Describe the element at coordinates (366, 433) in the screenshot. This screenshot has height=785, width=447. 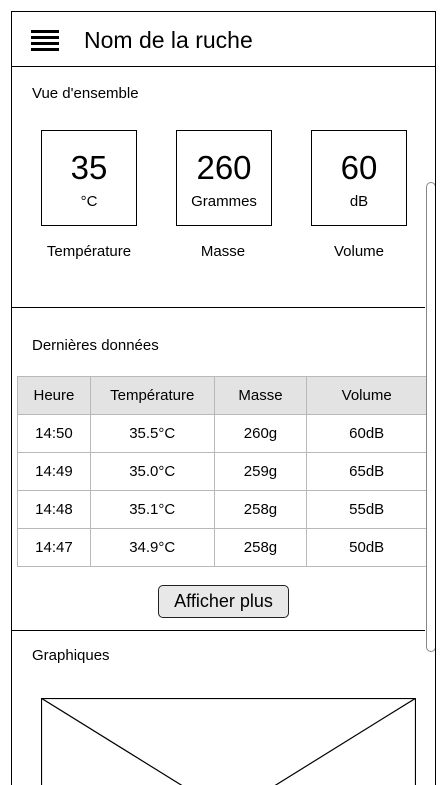
I see `cell-volume: 60dB` at that location.